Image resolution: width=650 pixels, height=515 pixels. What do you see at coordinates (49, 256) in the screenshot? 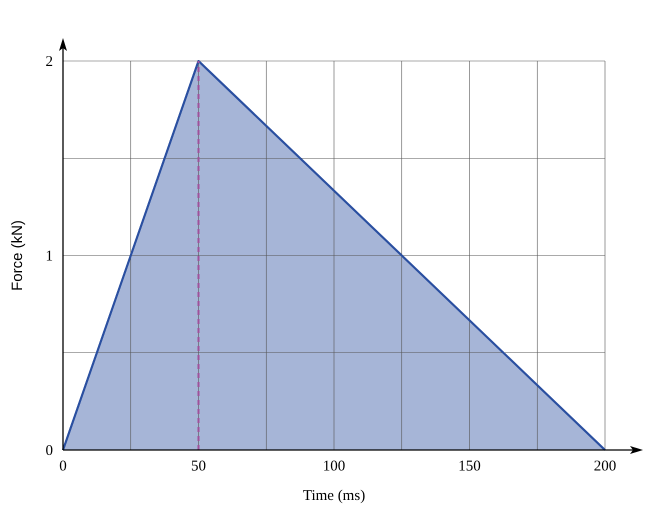
I see `y-tick-label: 1` at bounding box center [49, 256].